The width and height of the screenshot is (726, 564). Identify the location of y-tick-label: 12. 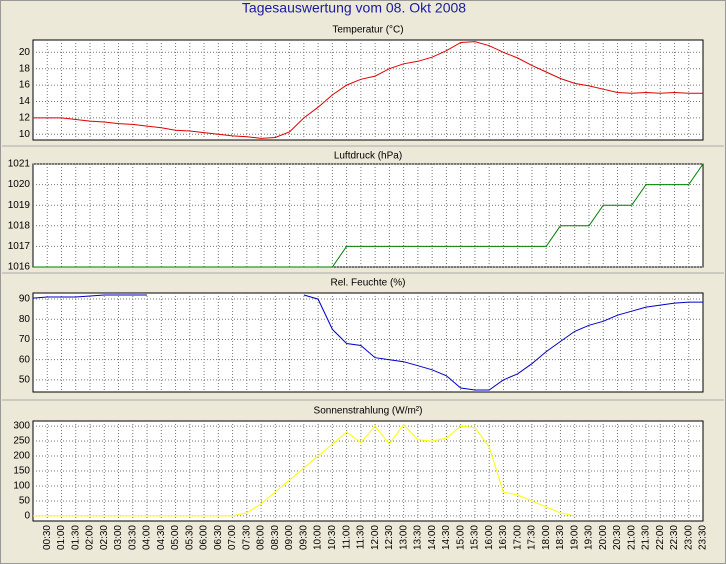
(25, 118).